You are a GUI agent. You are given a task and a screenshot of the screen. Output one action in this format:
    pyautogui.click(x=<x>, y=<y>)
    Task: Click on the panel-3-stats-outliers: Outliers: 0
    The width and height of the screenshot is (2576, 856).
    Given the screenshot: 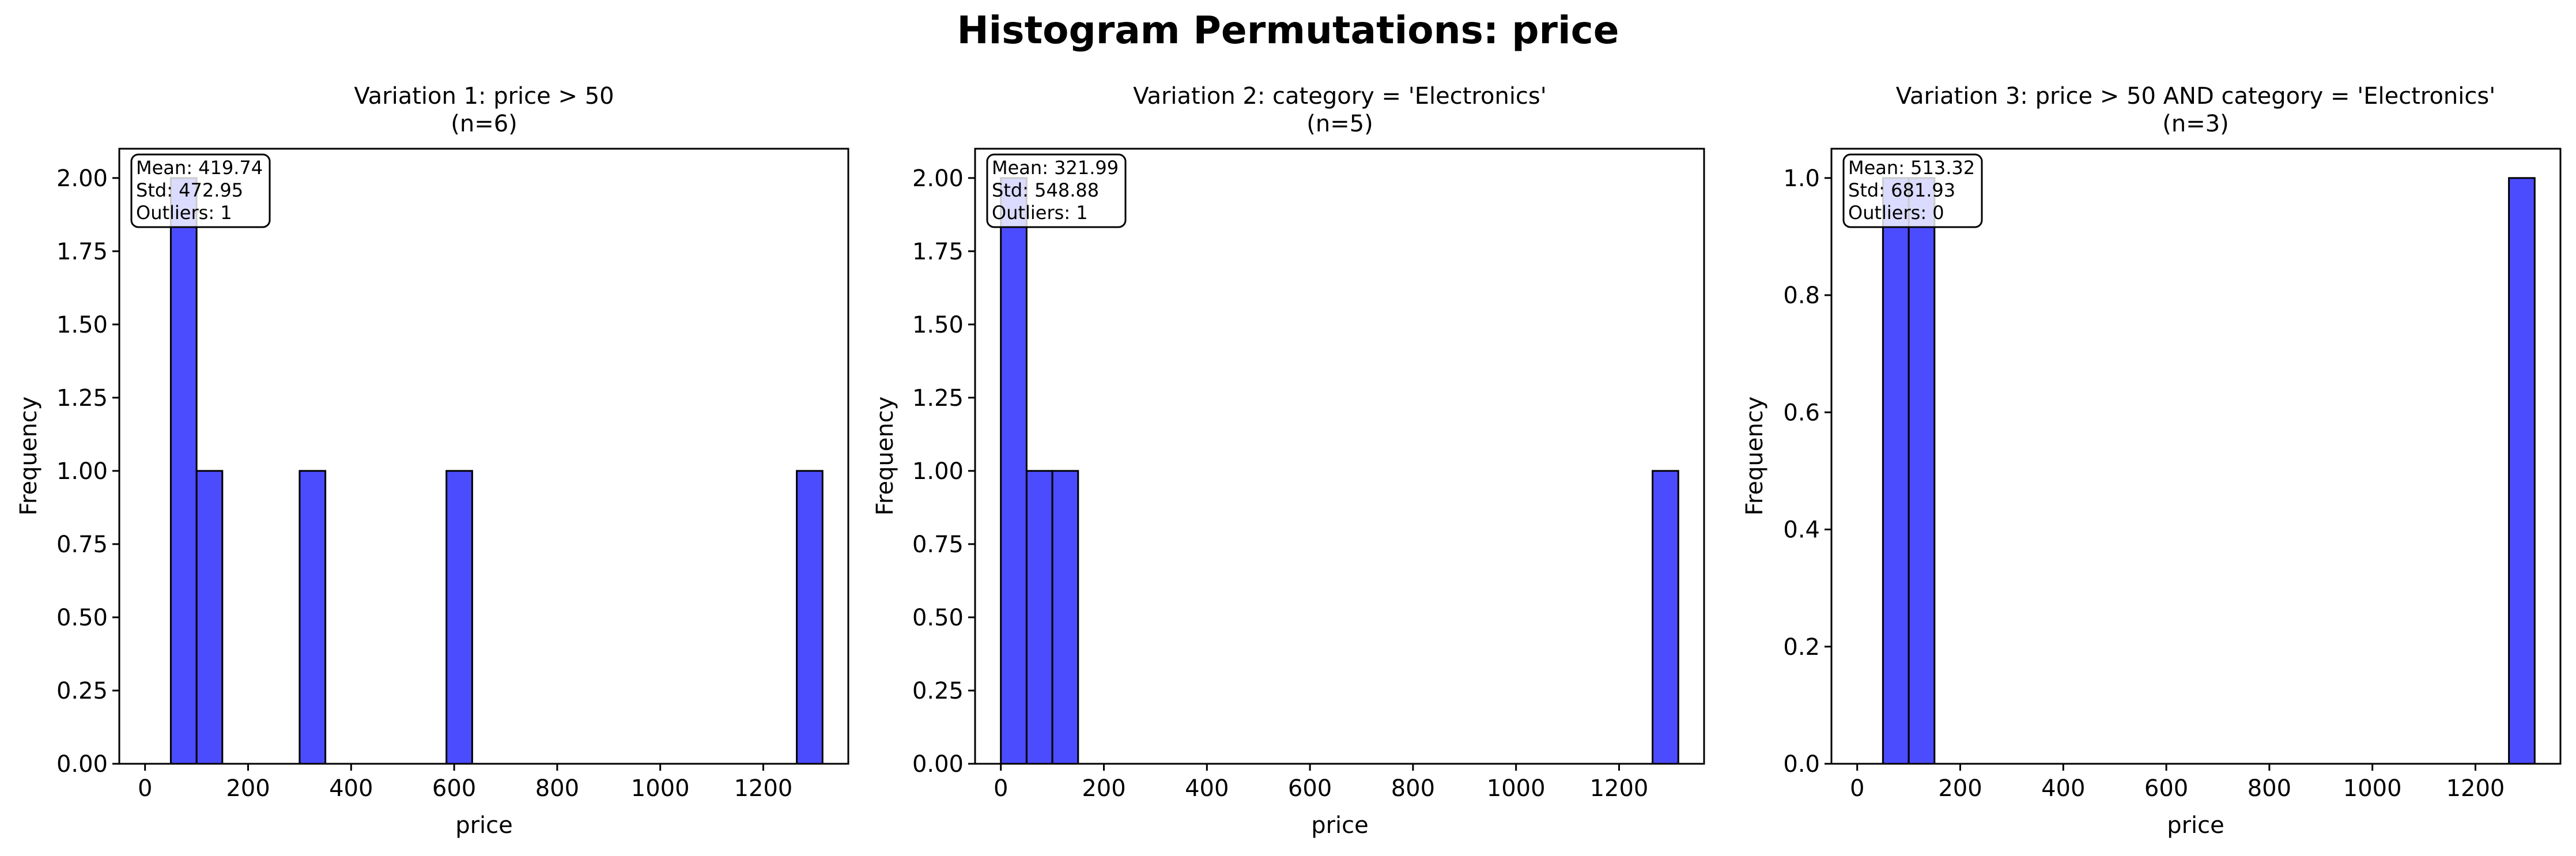 What is the action you would take?
    pyautogui.click(x=1896, y=213)
    